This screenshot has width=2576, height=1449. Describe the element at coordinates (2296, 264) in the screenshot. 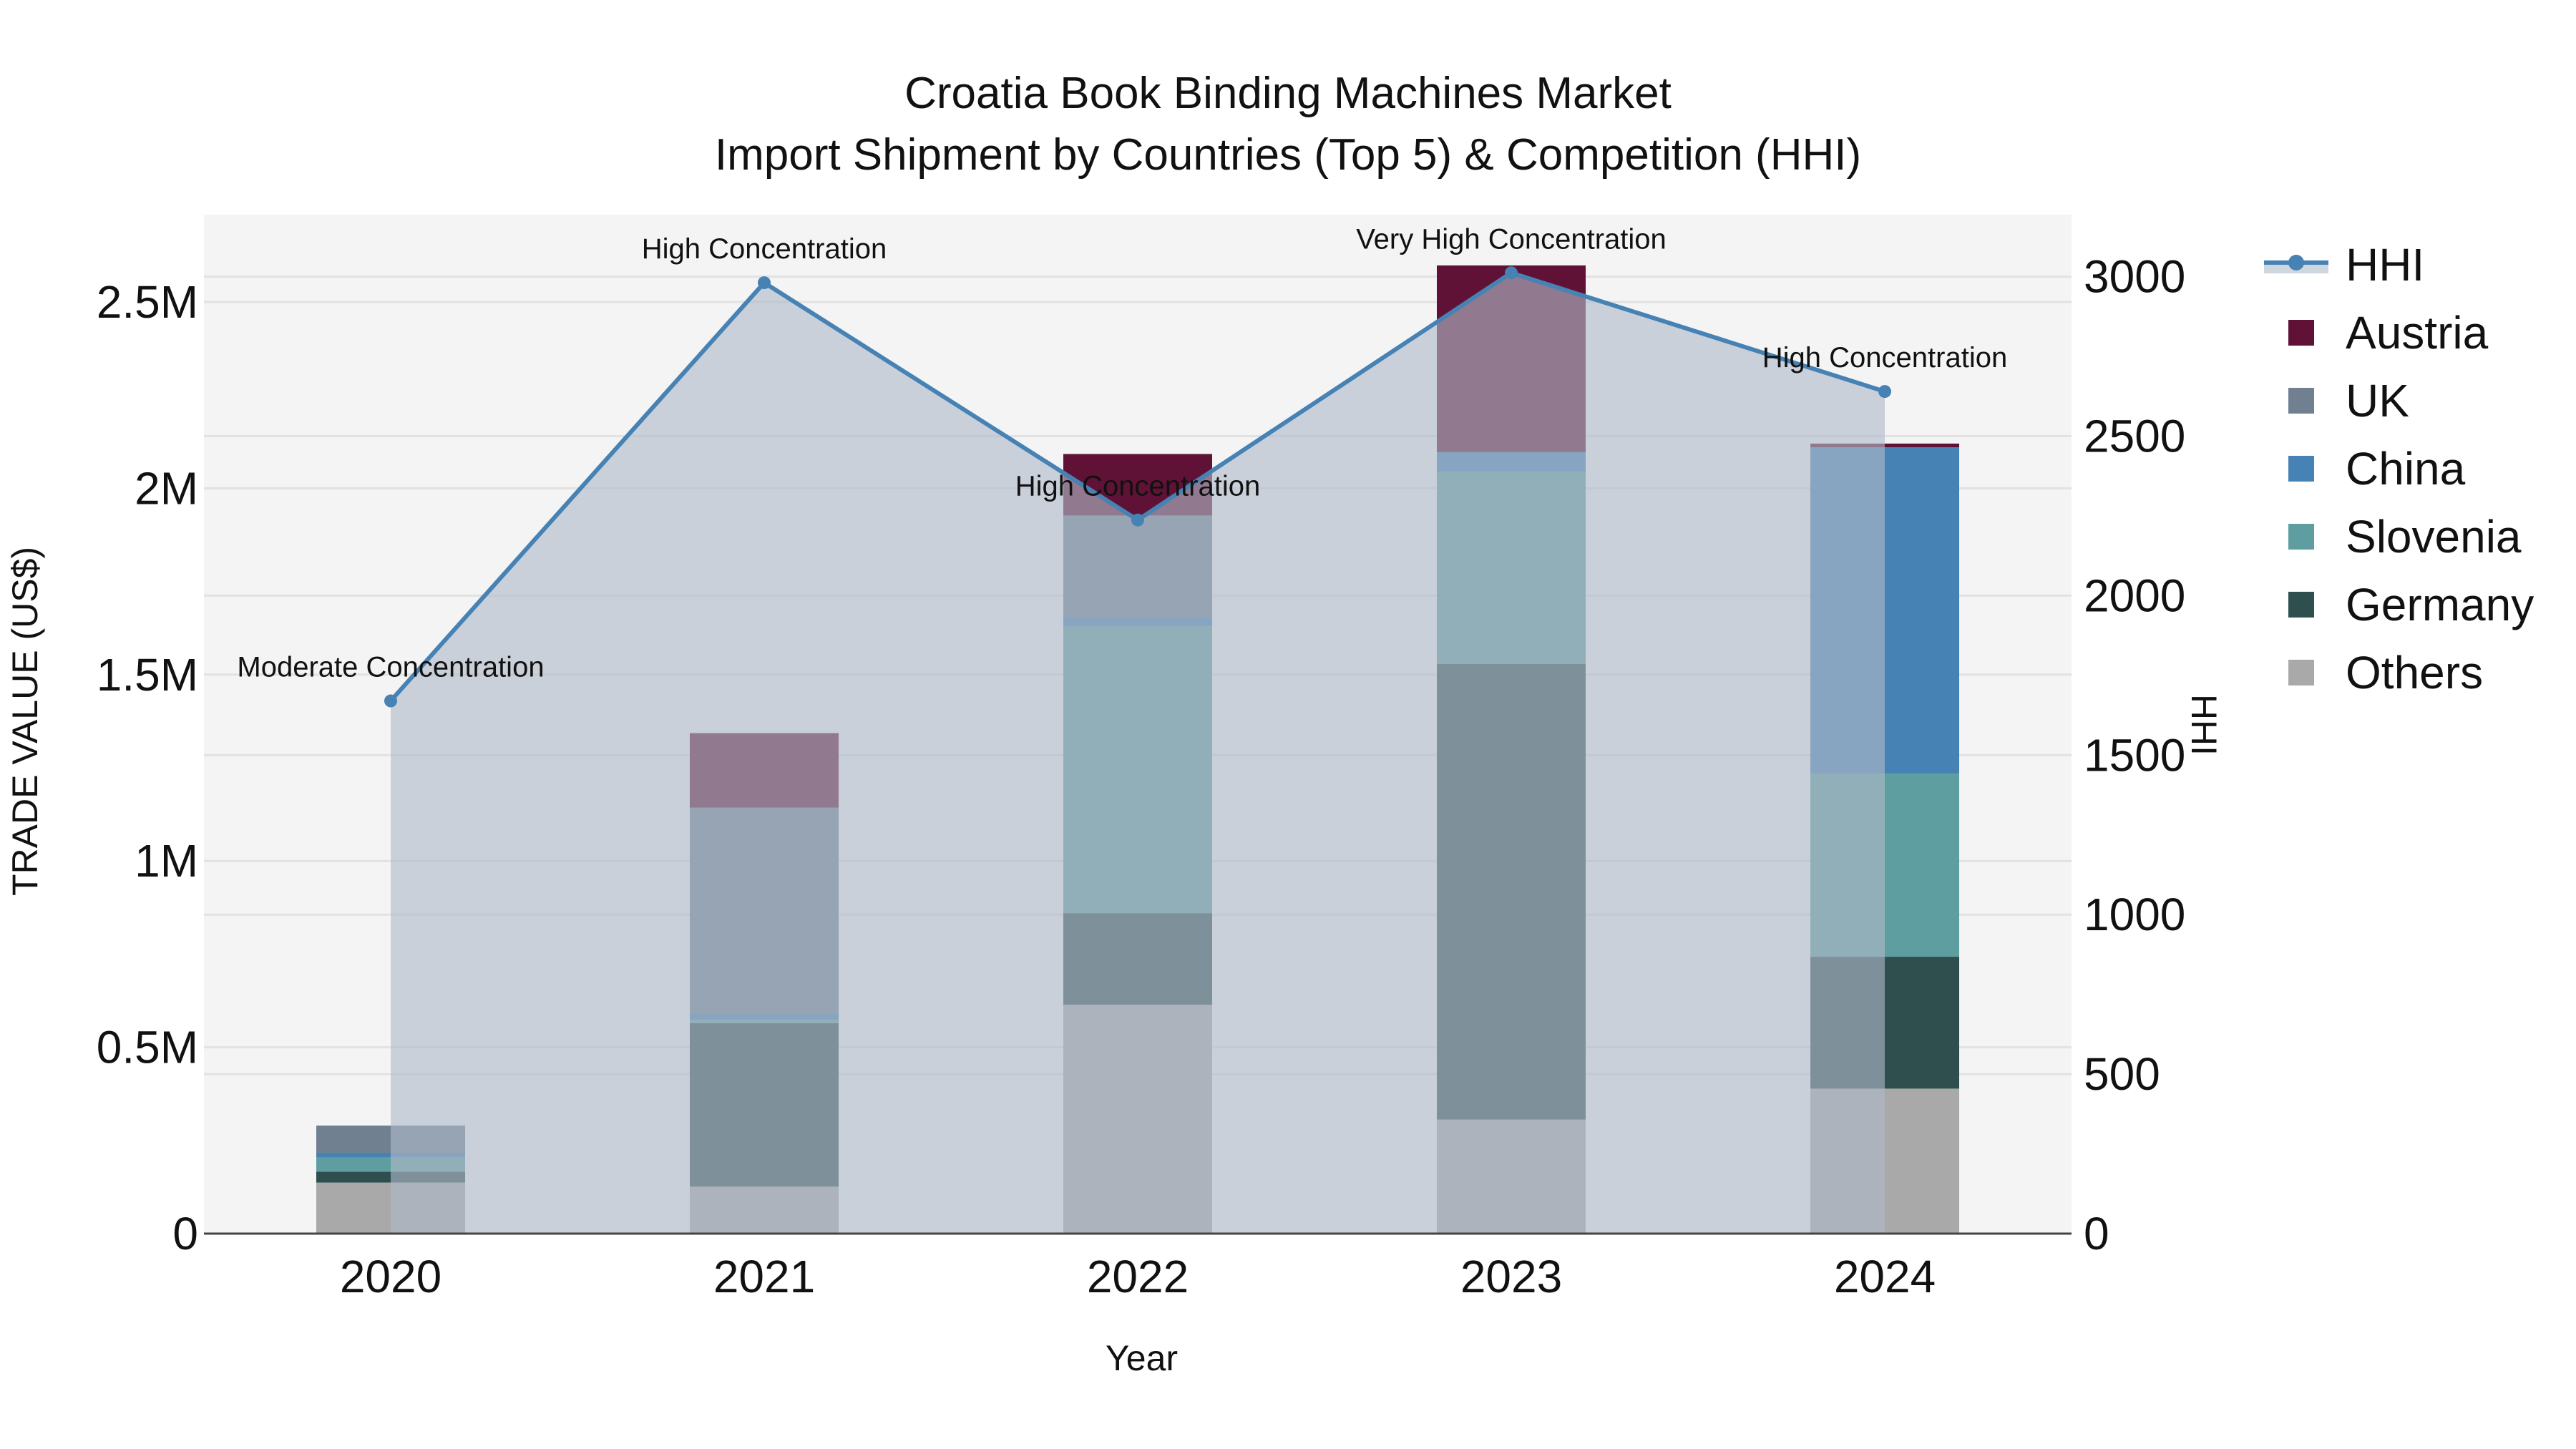

I see `line-marker-icon` at that location.